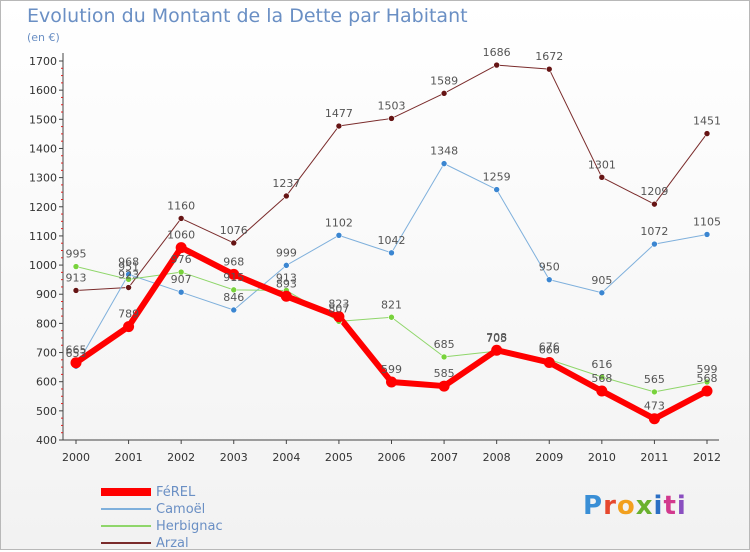 Image resolution: width=750 pixels, height=552 pixels. I want to click on data-label: 676, so click(549, 347).